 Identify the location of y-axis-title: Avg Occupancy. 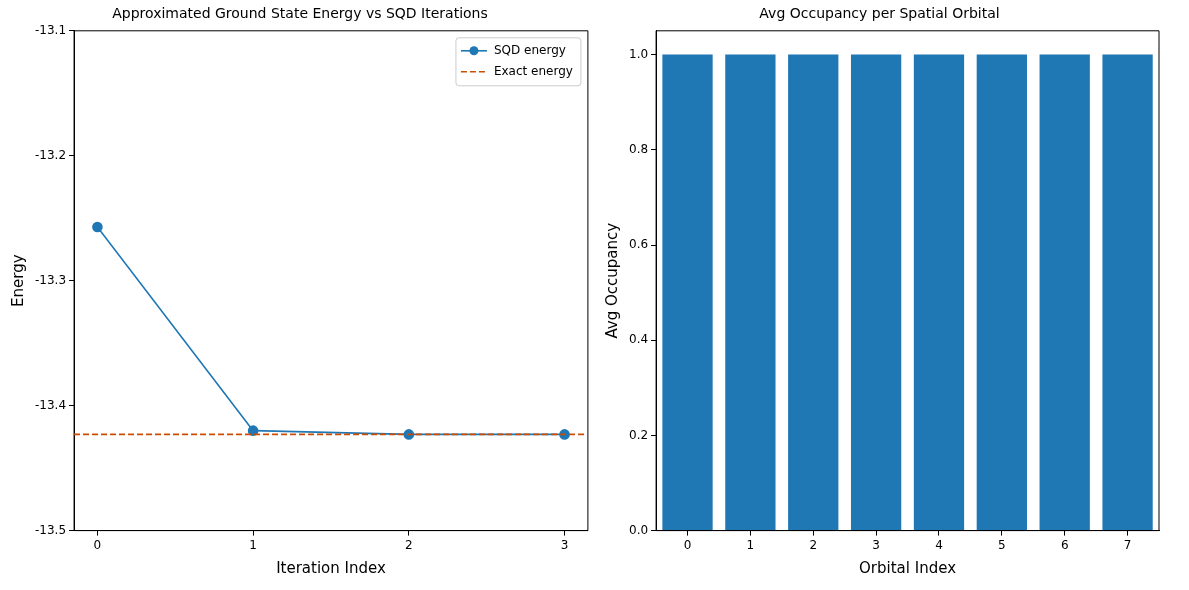
(611, 280).